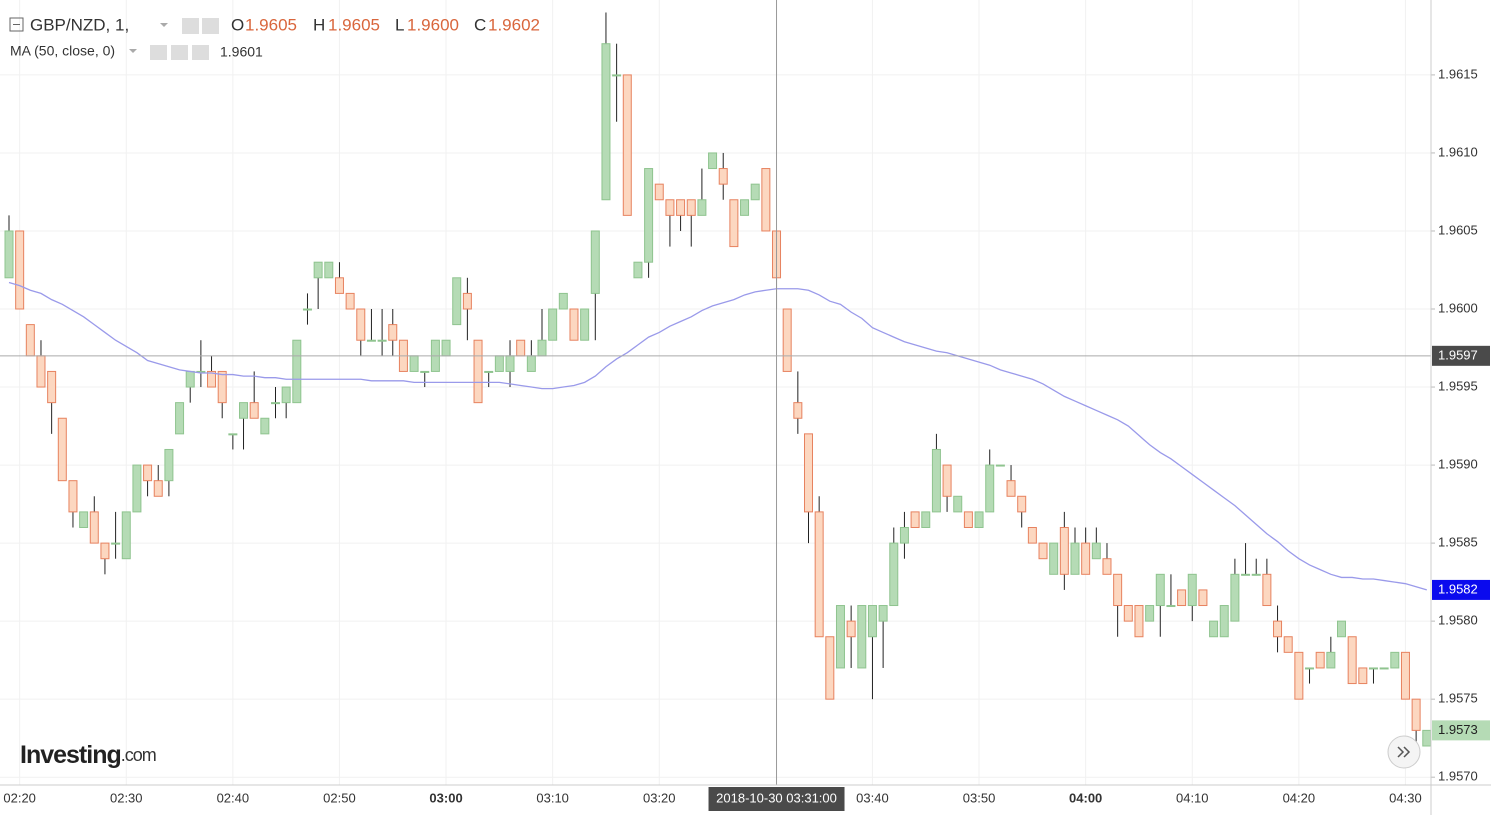 The width and height of the screenshot is (1491, 815). What do you see at coordinates (1458, 151) in the screenshot?
I see `y-tick-label: 1.9610` at bounding box center [1458, 151].